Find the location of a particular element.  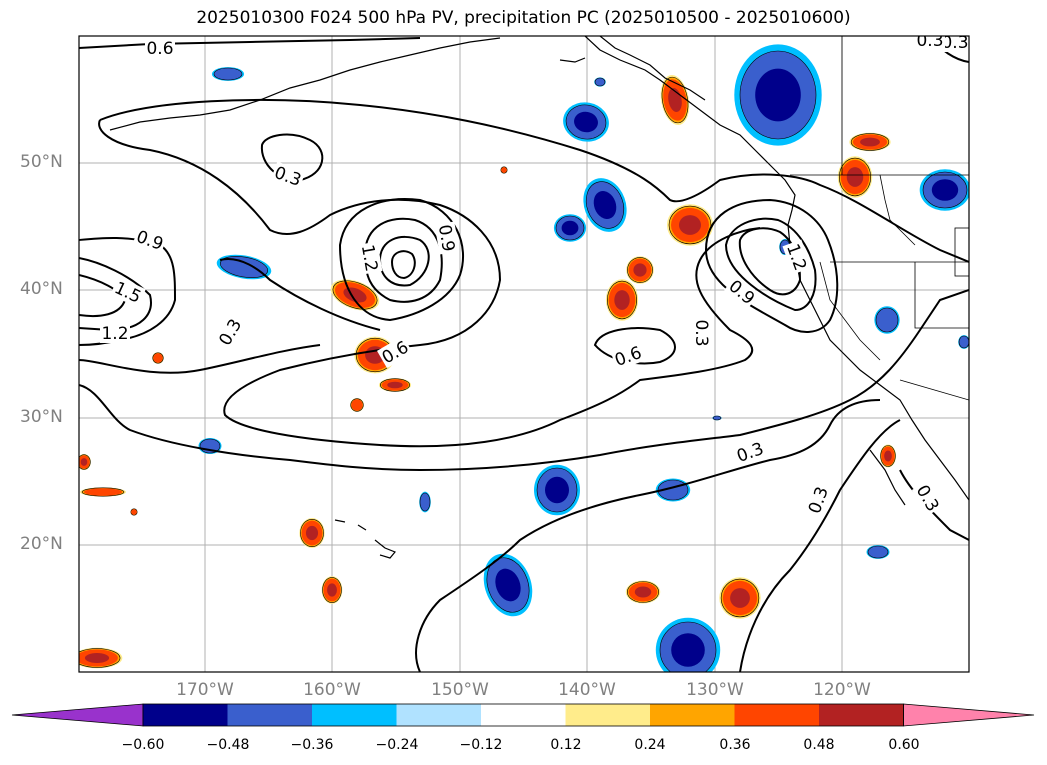

lon-label-160w: 160°W is located at coordinates (332, 690).